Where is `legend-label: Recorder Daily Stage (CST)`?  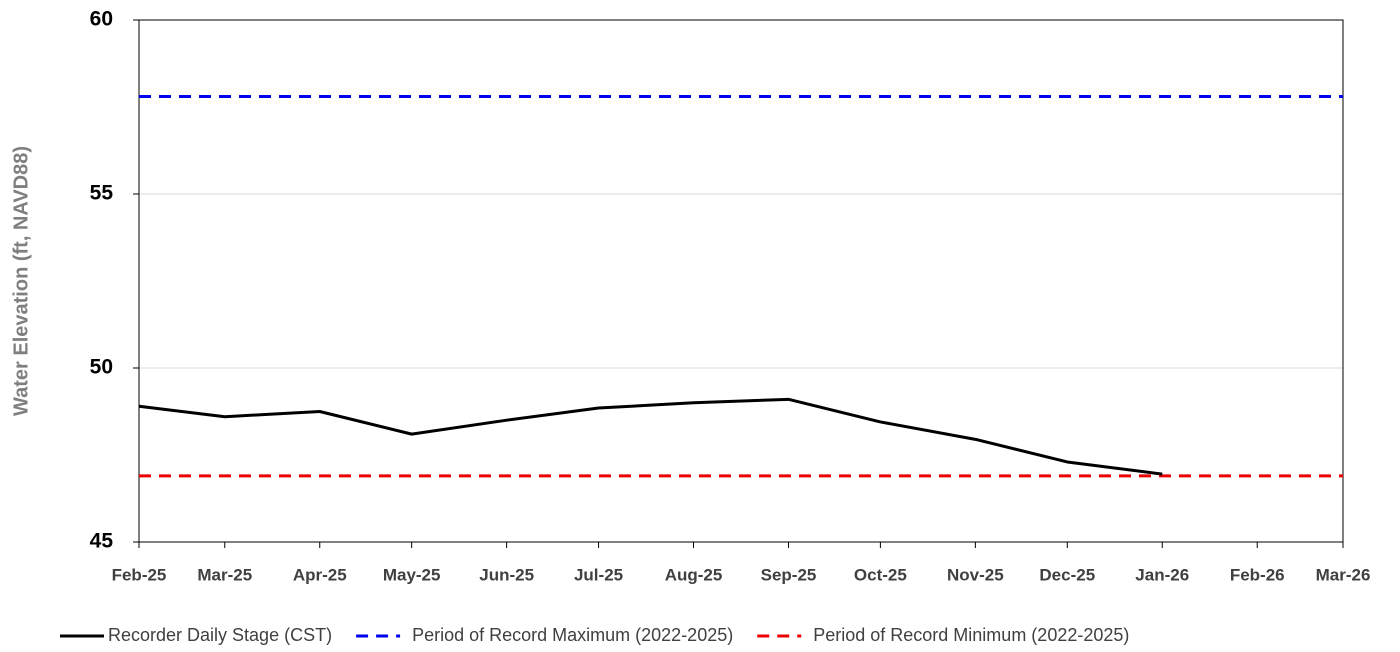 legend-label: Recorder Daily Stage (CST) is located at coordinates (220, 635).